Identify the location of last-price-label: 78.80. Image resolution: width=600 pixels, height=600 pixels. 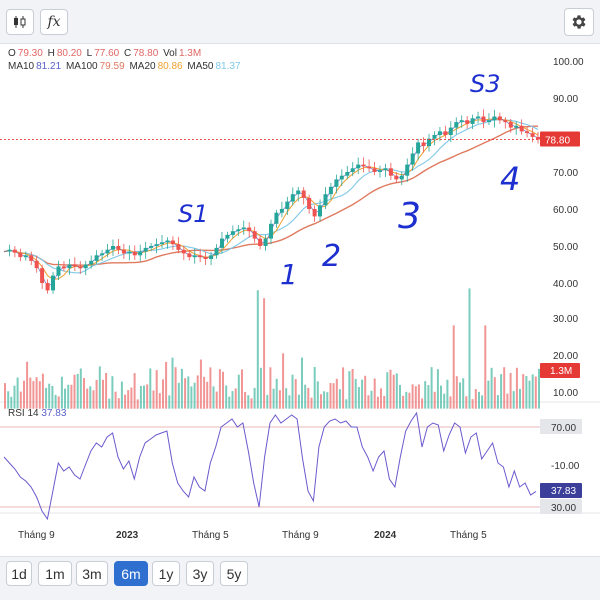
(557, 140).